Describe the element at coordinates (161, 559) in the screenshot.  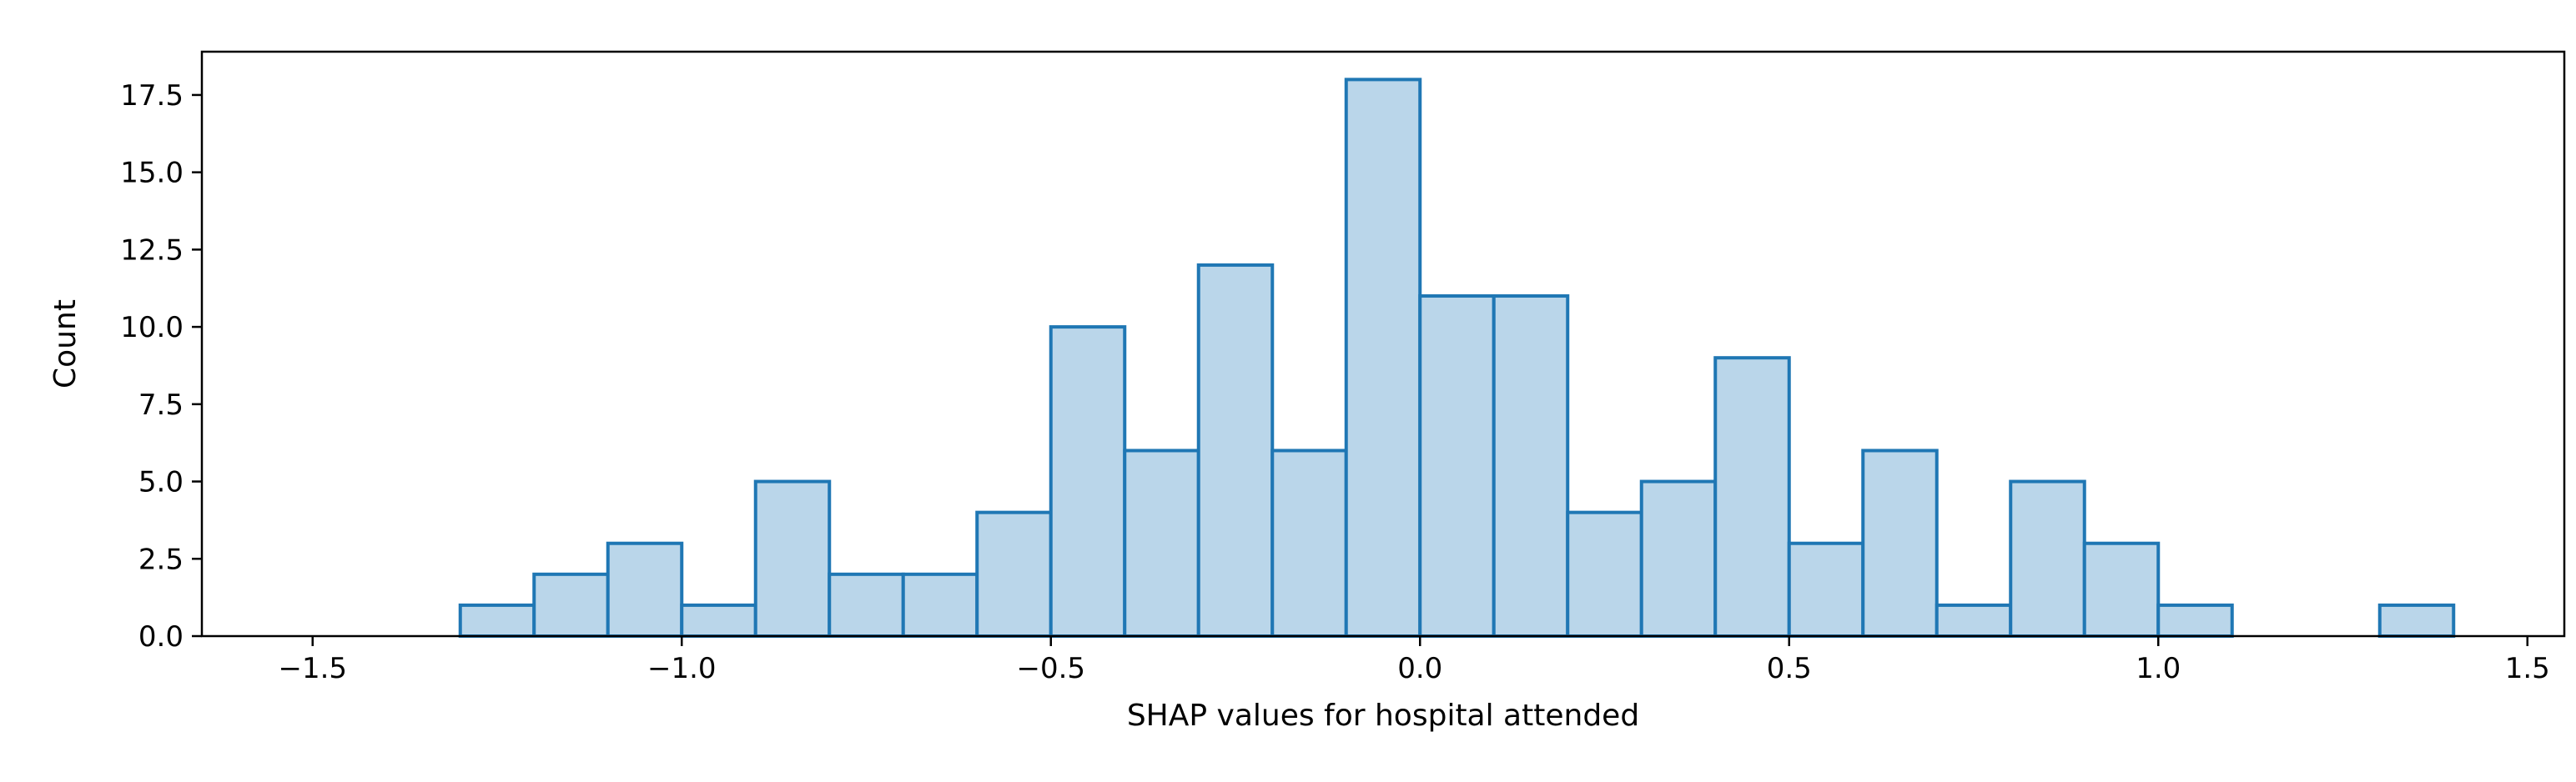
I see `y-tick-label: 2.5` at that location.